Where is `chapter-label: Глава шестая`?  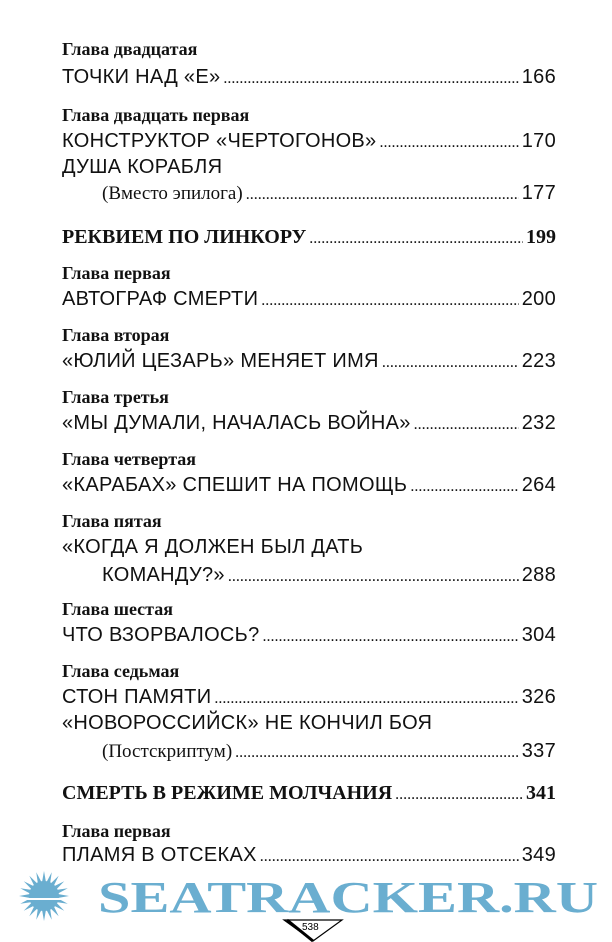 chapter-label: Глава шестая is located at coordinates (309, 609).